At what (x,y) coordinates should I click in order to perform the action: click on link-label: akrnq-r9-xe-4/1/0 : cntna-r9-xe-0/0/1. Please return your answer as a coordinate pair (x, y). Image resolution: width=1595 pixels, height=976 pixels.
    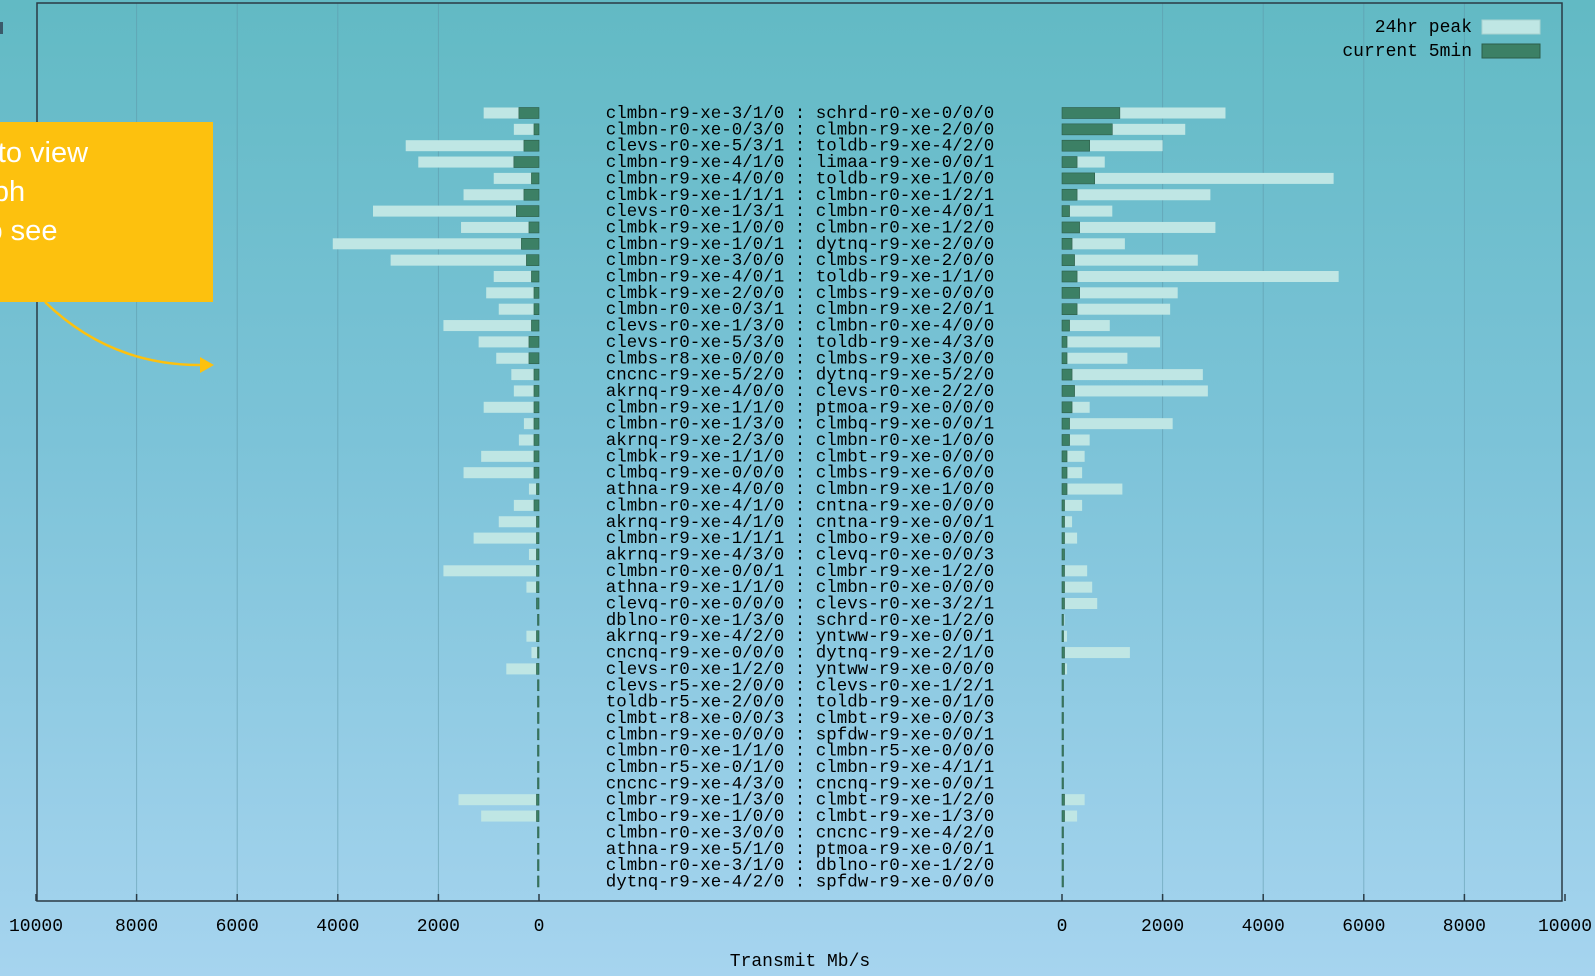
    Looking at the image, I should click on (800, 523).